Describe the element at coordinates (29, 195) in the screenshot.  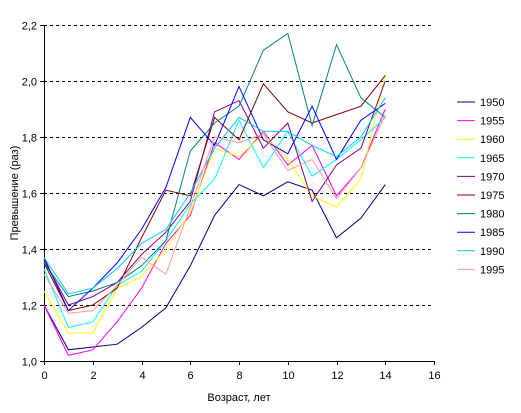
I see `y-tick-label: 1,6` at that location.